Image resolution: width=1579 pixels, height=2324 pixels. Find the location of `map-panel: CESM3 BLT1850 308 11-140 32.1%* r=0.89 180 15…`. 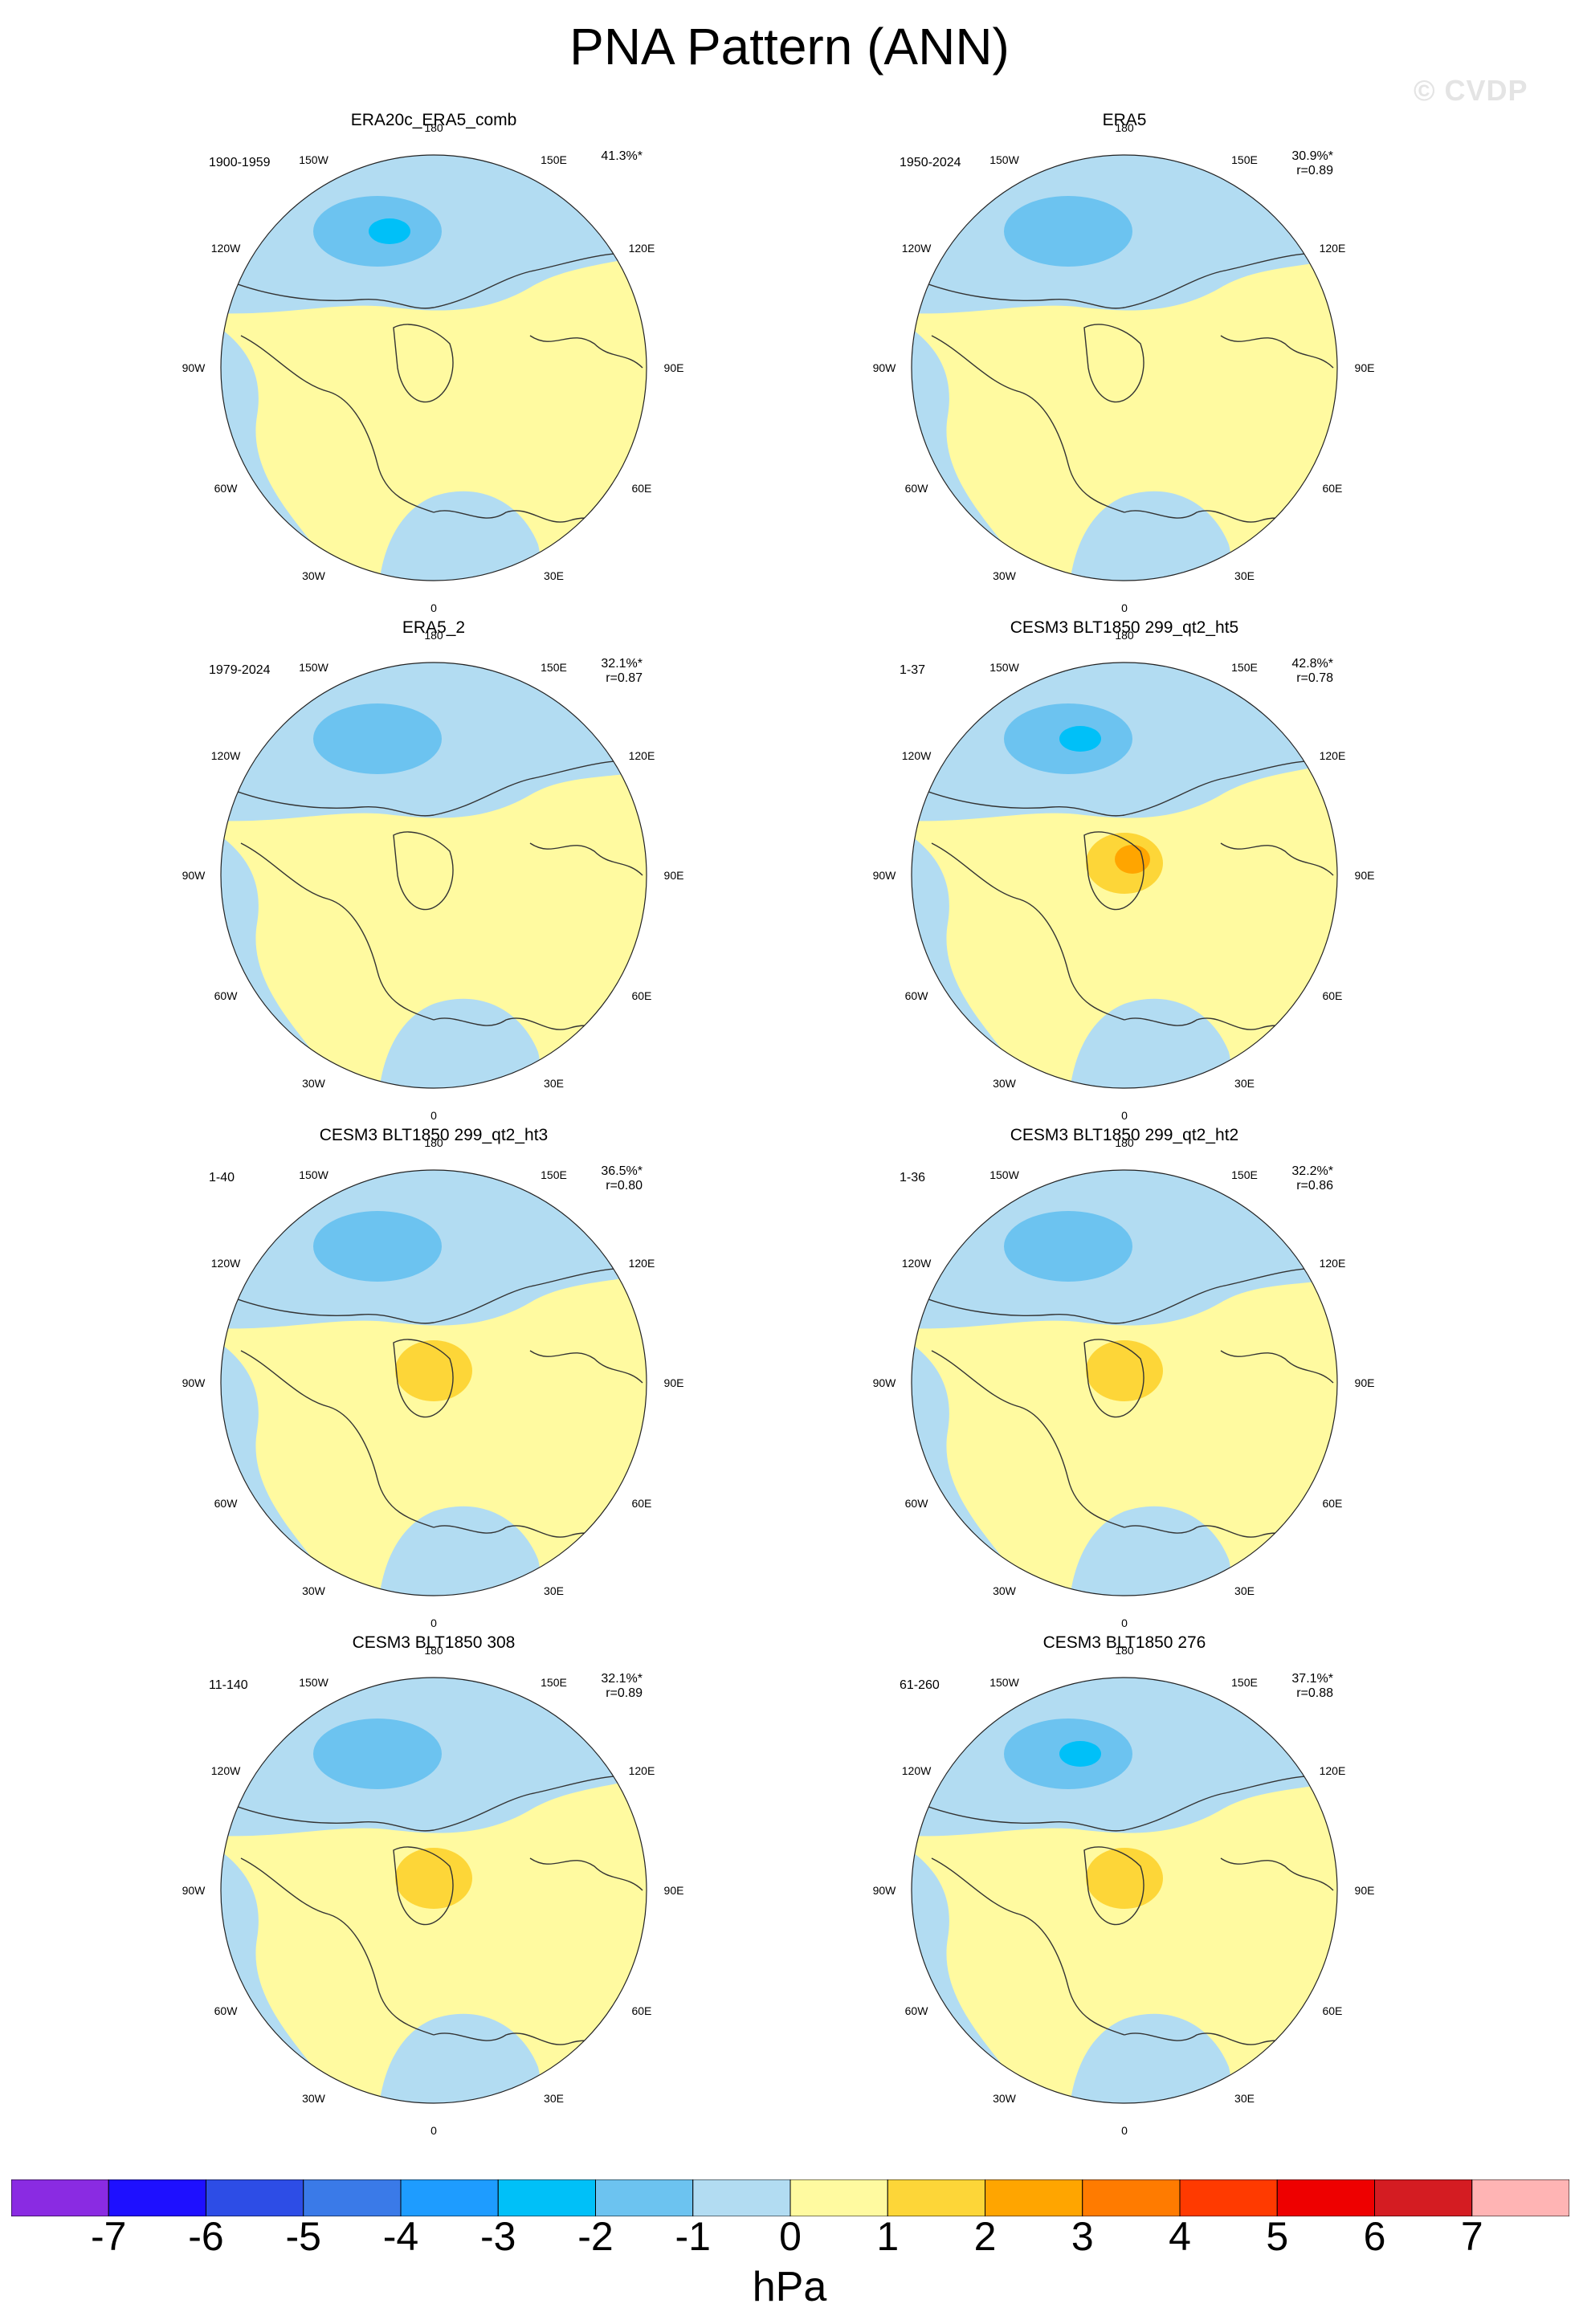

map-panel: CESM3 BLT1850 308 11-140 32.1%* r=0.89 180 15… is located at coordinates (393, 1886).